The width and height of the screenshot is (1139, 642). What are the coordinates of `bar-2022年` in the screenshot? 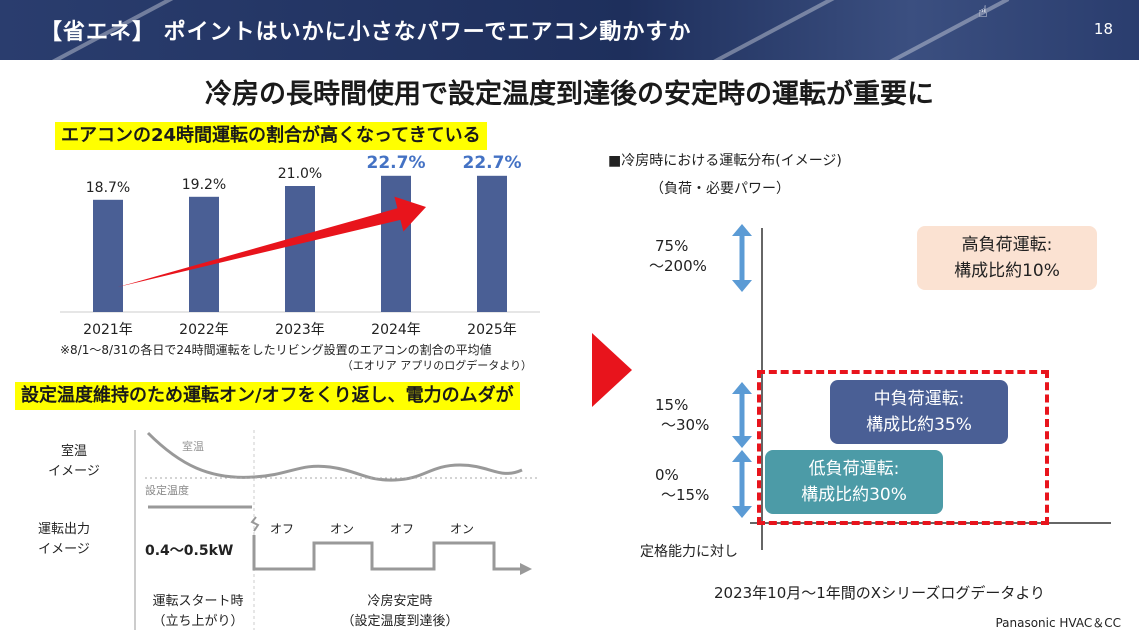 It's located at (204, 254).